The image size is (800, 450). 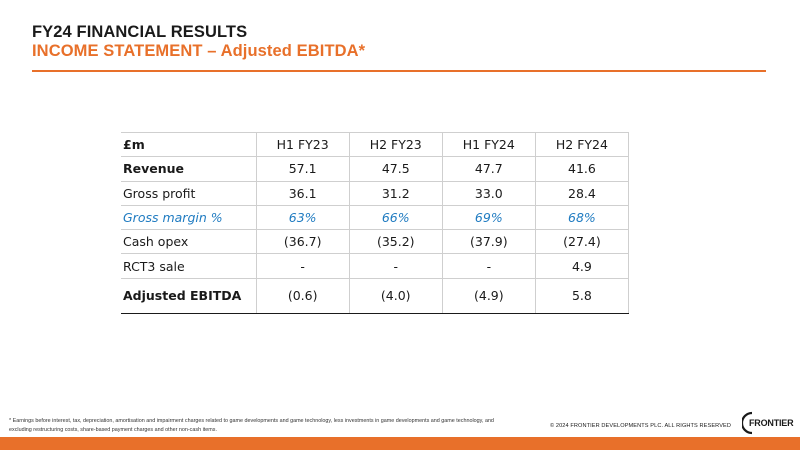 What do you see at coordinates (140, 32) in the screenshot?
I see `slide-title: FY24 FINANCIAL RESULTS` at bounding box center [140, 32].